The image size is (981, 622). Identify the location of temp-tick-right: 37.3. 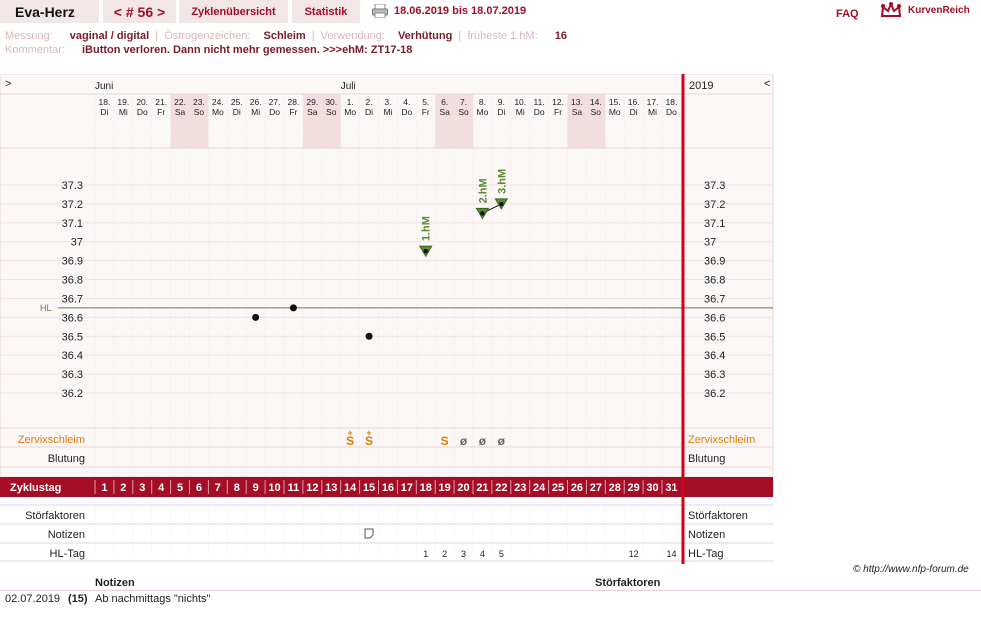
(714, 186).